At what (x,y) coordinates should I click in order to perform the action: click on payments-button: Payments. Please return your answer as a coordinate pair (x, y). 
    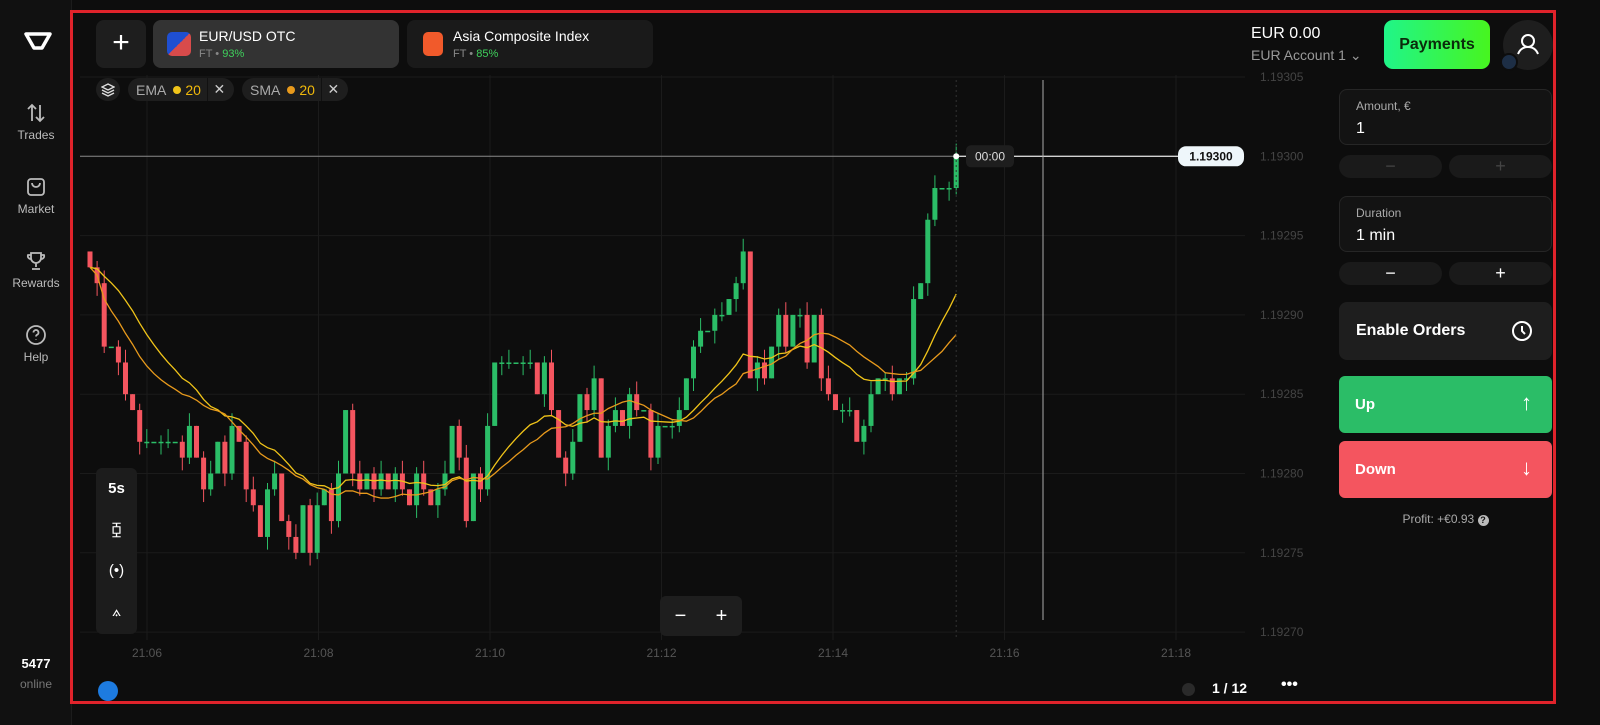
    Looking at the image, I should click on (1437, 44).